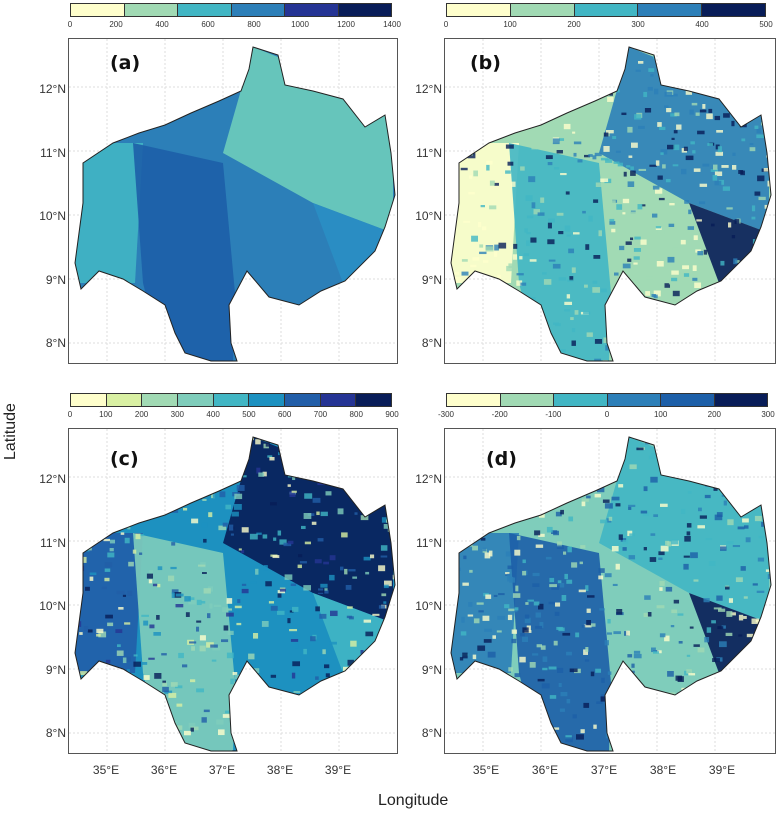  What do you see at coordinates (722, 770) in the screenshot?
I see `lon-label: 39°E` at bounding box center [722, 770].